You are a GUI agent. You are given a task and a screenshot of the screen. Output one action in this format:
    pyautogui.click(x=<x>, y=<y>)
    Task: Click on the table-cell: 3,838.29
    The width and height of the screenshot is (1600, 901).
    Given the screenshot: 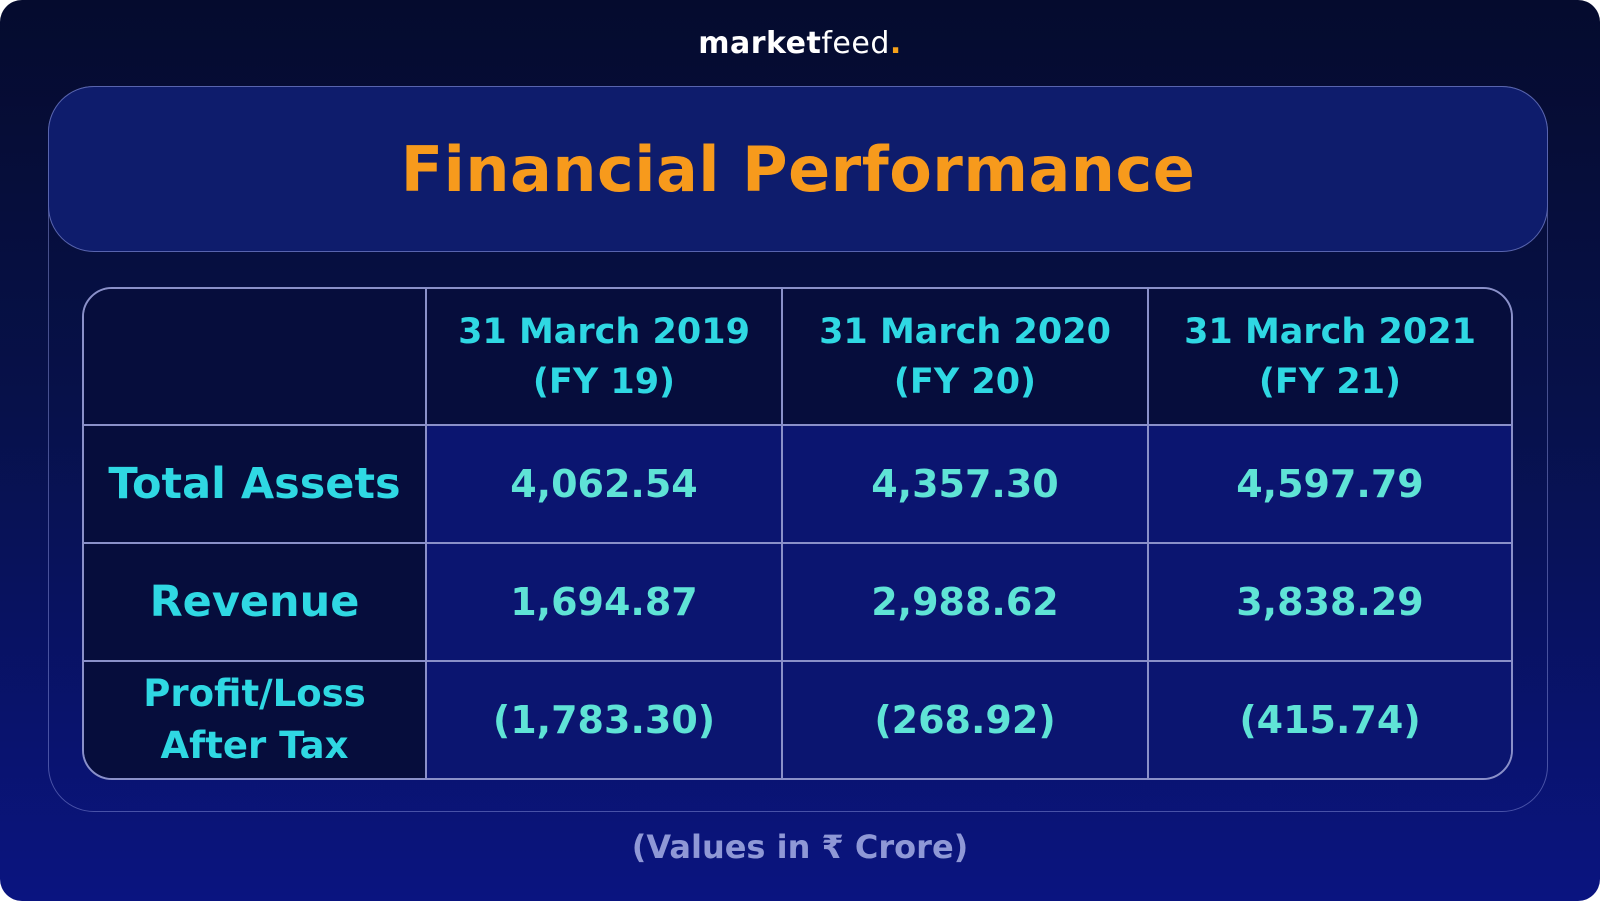 What is the action you would take?
    pyautogui.click(x=1330, y=603)
    